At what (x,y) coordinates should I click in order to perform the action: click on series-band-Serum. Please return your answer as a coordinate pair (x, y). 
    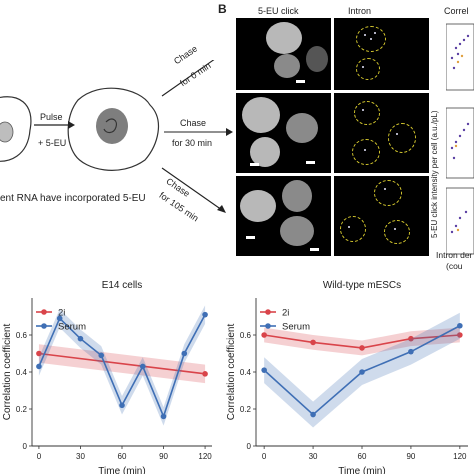
    Looking at the image, I should click on (122, 365).